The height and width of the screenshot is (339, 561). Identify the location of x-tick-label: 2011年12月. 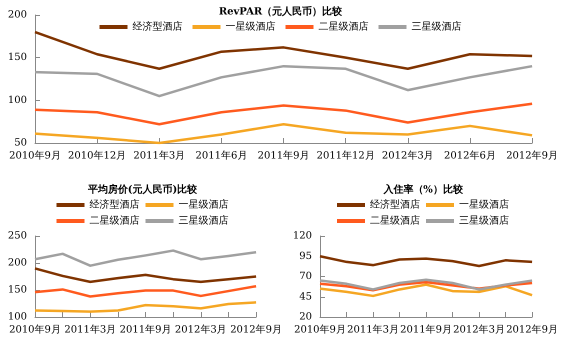
(345, 156).